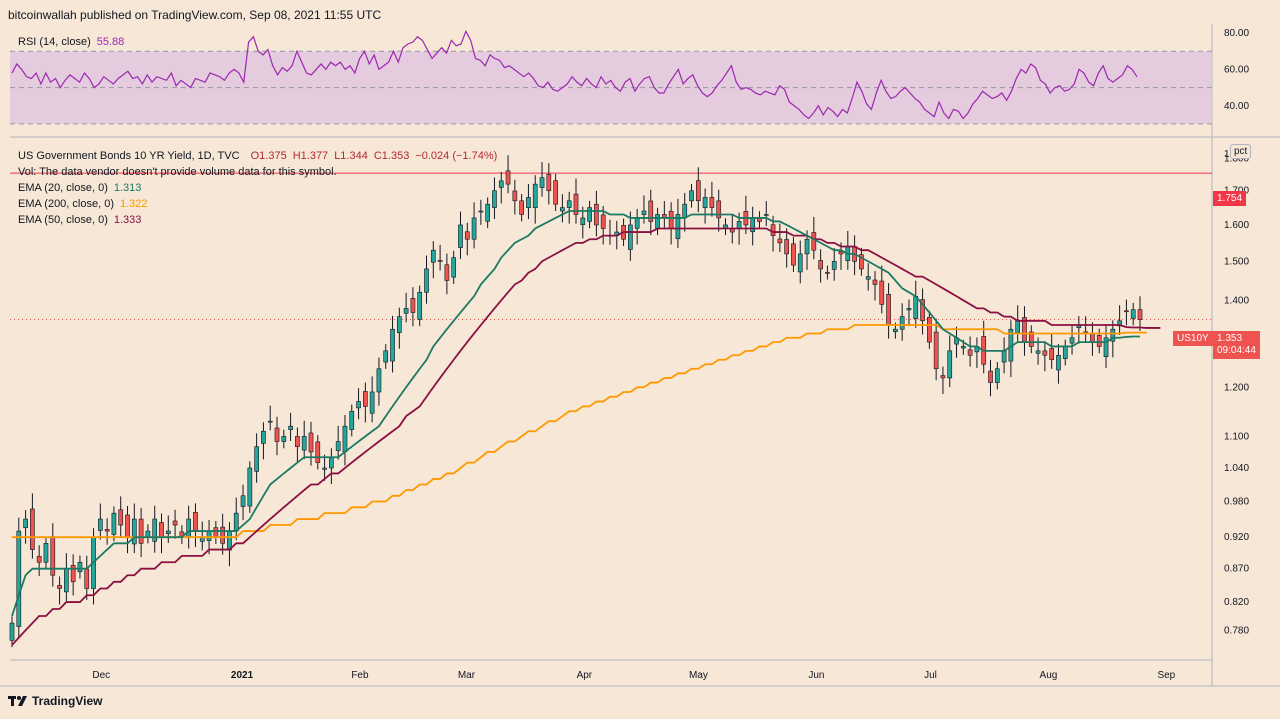 The width and height of the screenshot is (1280, 719). What do you see at coordinates (66, 204) in the screenshot?
I see `ema200-label: EMA (200, close, 0)` at bounding box center [66, 204].